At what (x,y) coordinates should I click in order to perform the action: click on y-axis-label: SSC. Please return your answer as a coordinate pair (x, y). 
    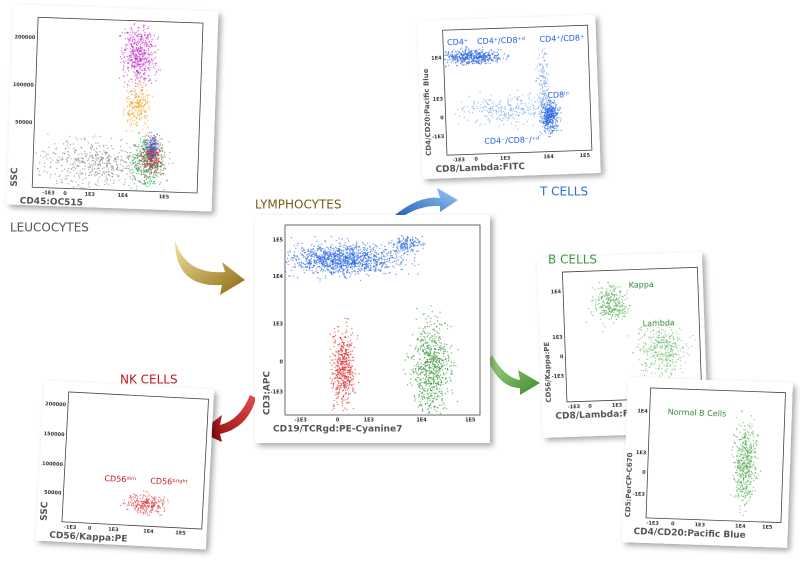
    Looking at the image, I should click on (15, 177).